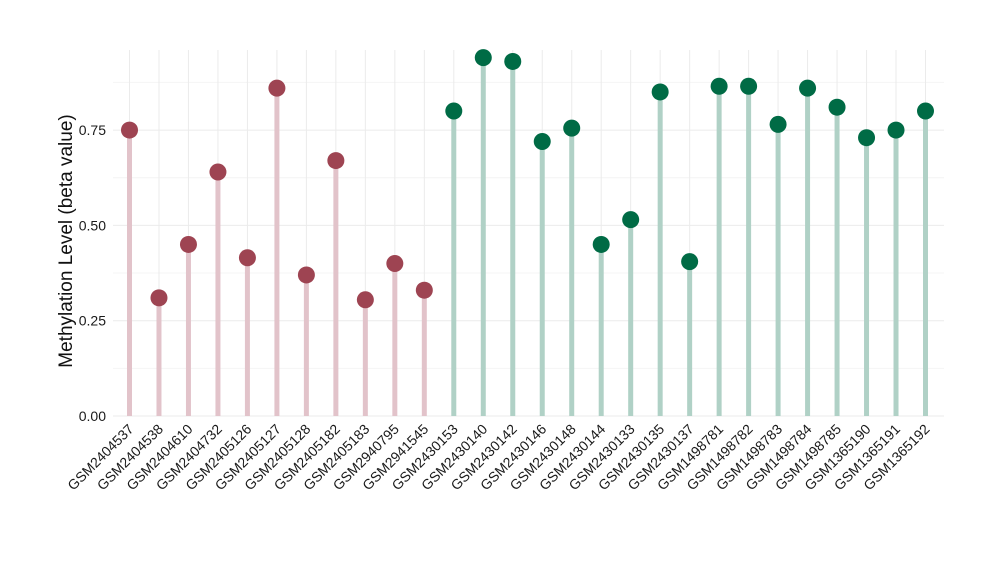 The height and width of the screenshot is (580, 1000). I want to click on y-tick-label: 0.75, so click(92, 130).